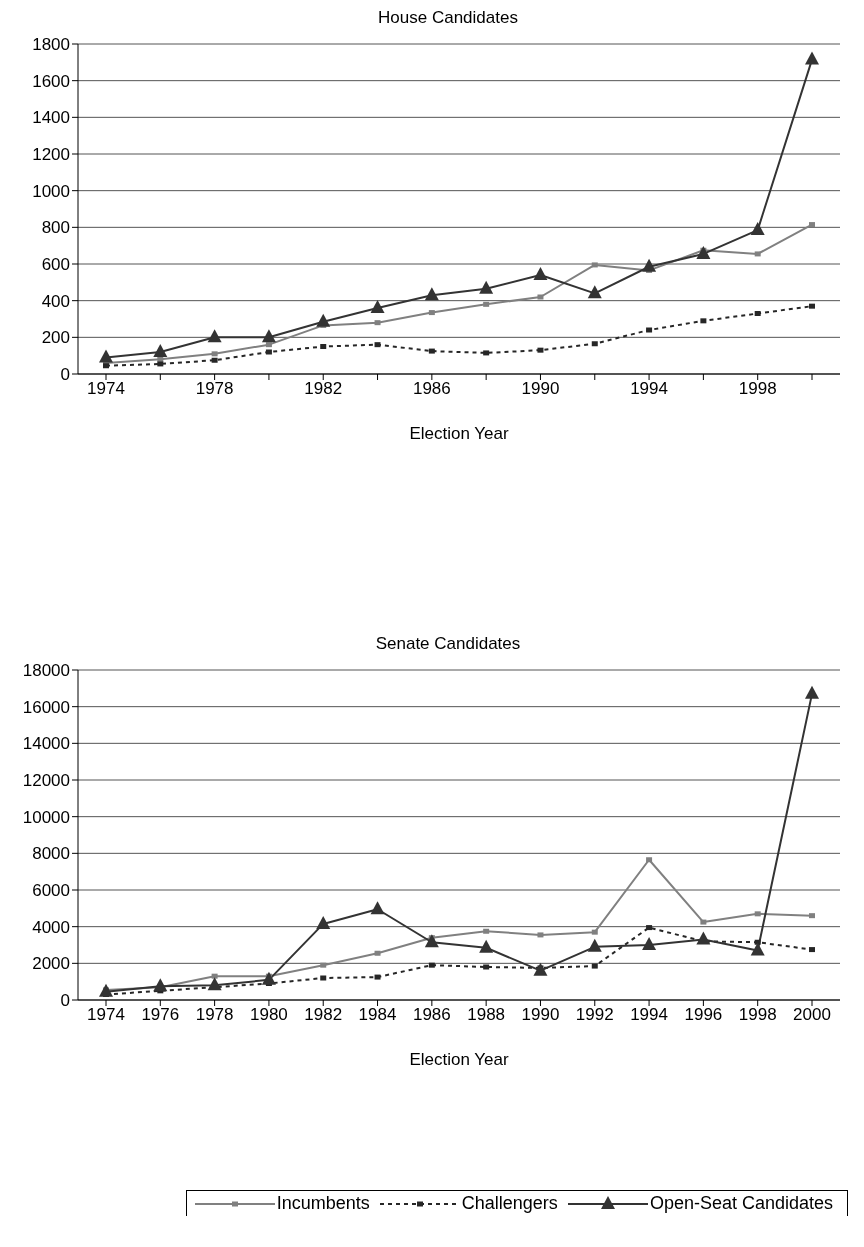 This screenshot has height=1247, width=864. I want to click on y-tick-label: 12000, so click(46, 781).